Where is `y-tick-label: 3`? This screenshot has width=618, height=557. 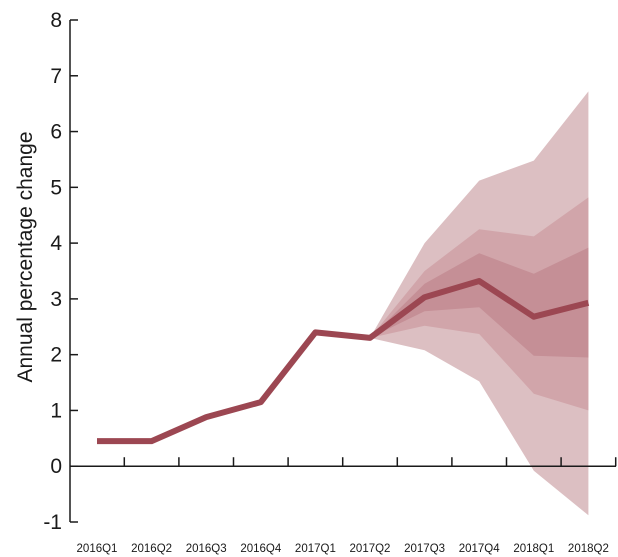 y-tick-label: 3 is located at coordinates (56, 299).